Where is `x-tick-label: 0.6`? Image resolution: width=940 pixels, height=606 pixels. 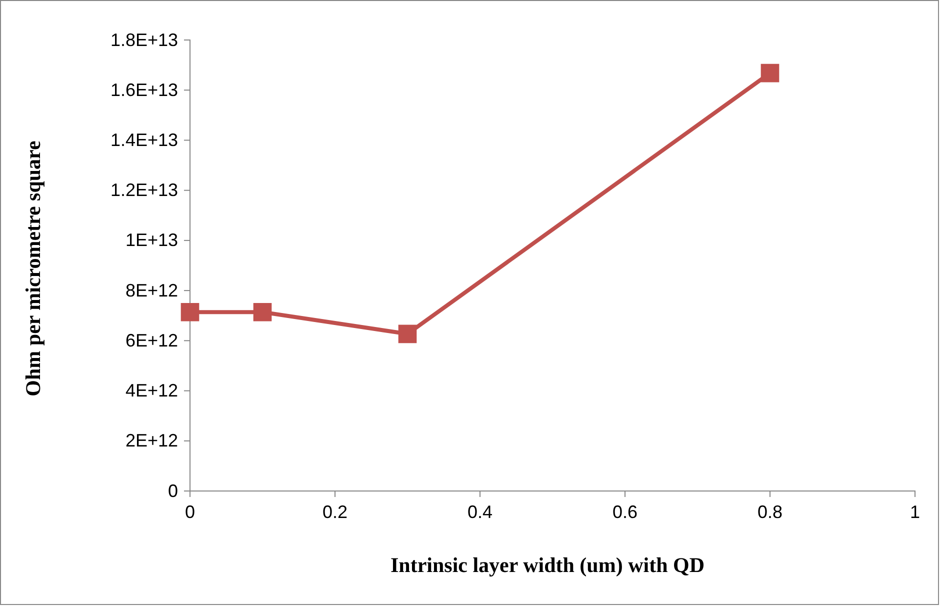
x-tick-label: 0.6 is located at coordinates (625, 512).